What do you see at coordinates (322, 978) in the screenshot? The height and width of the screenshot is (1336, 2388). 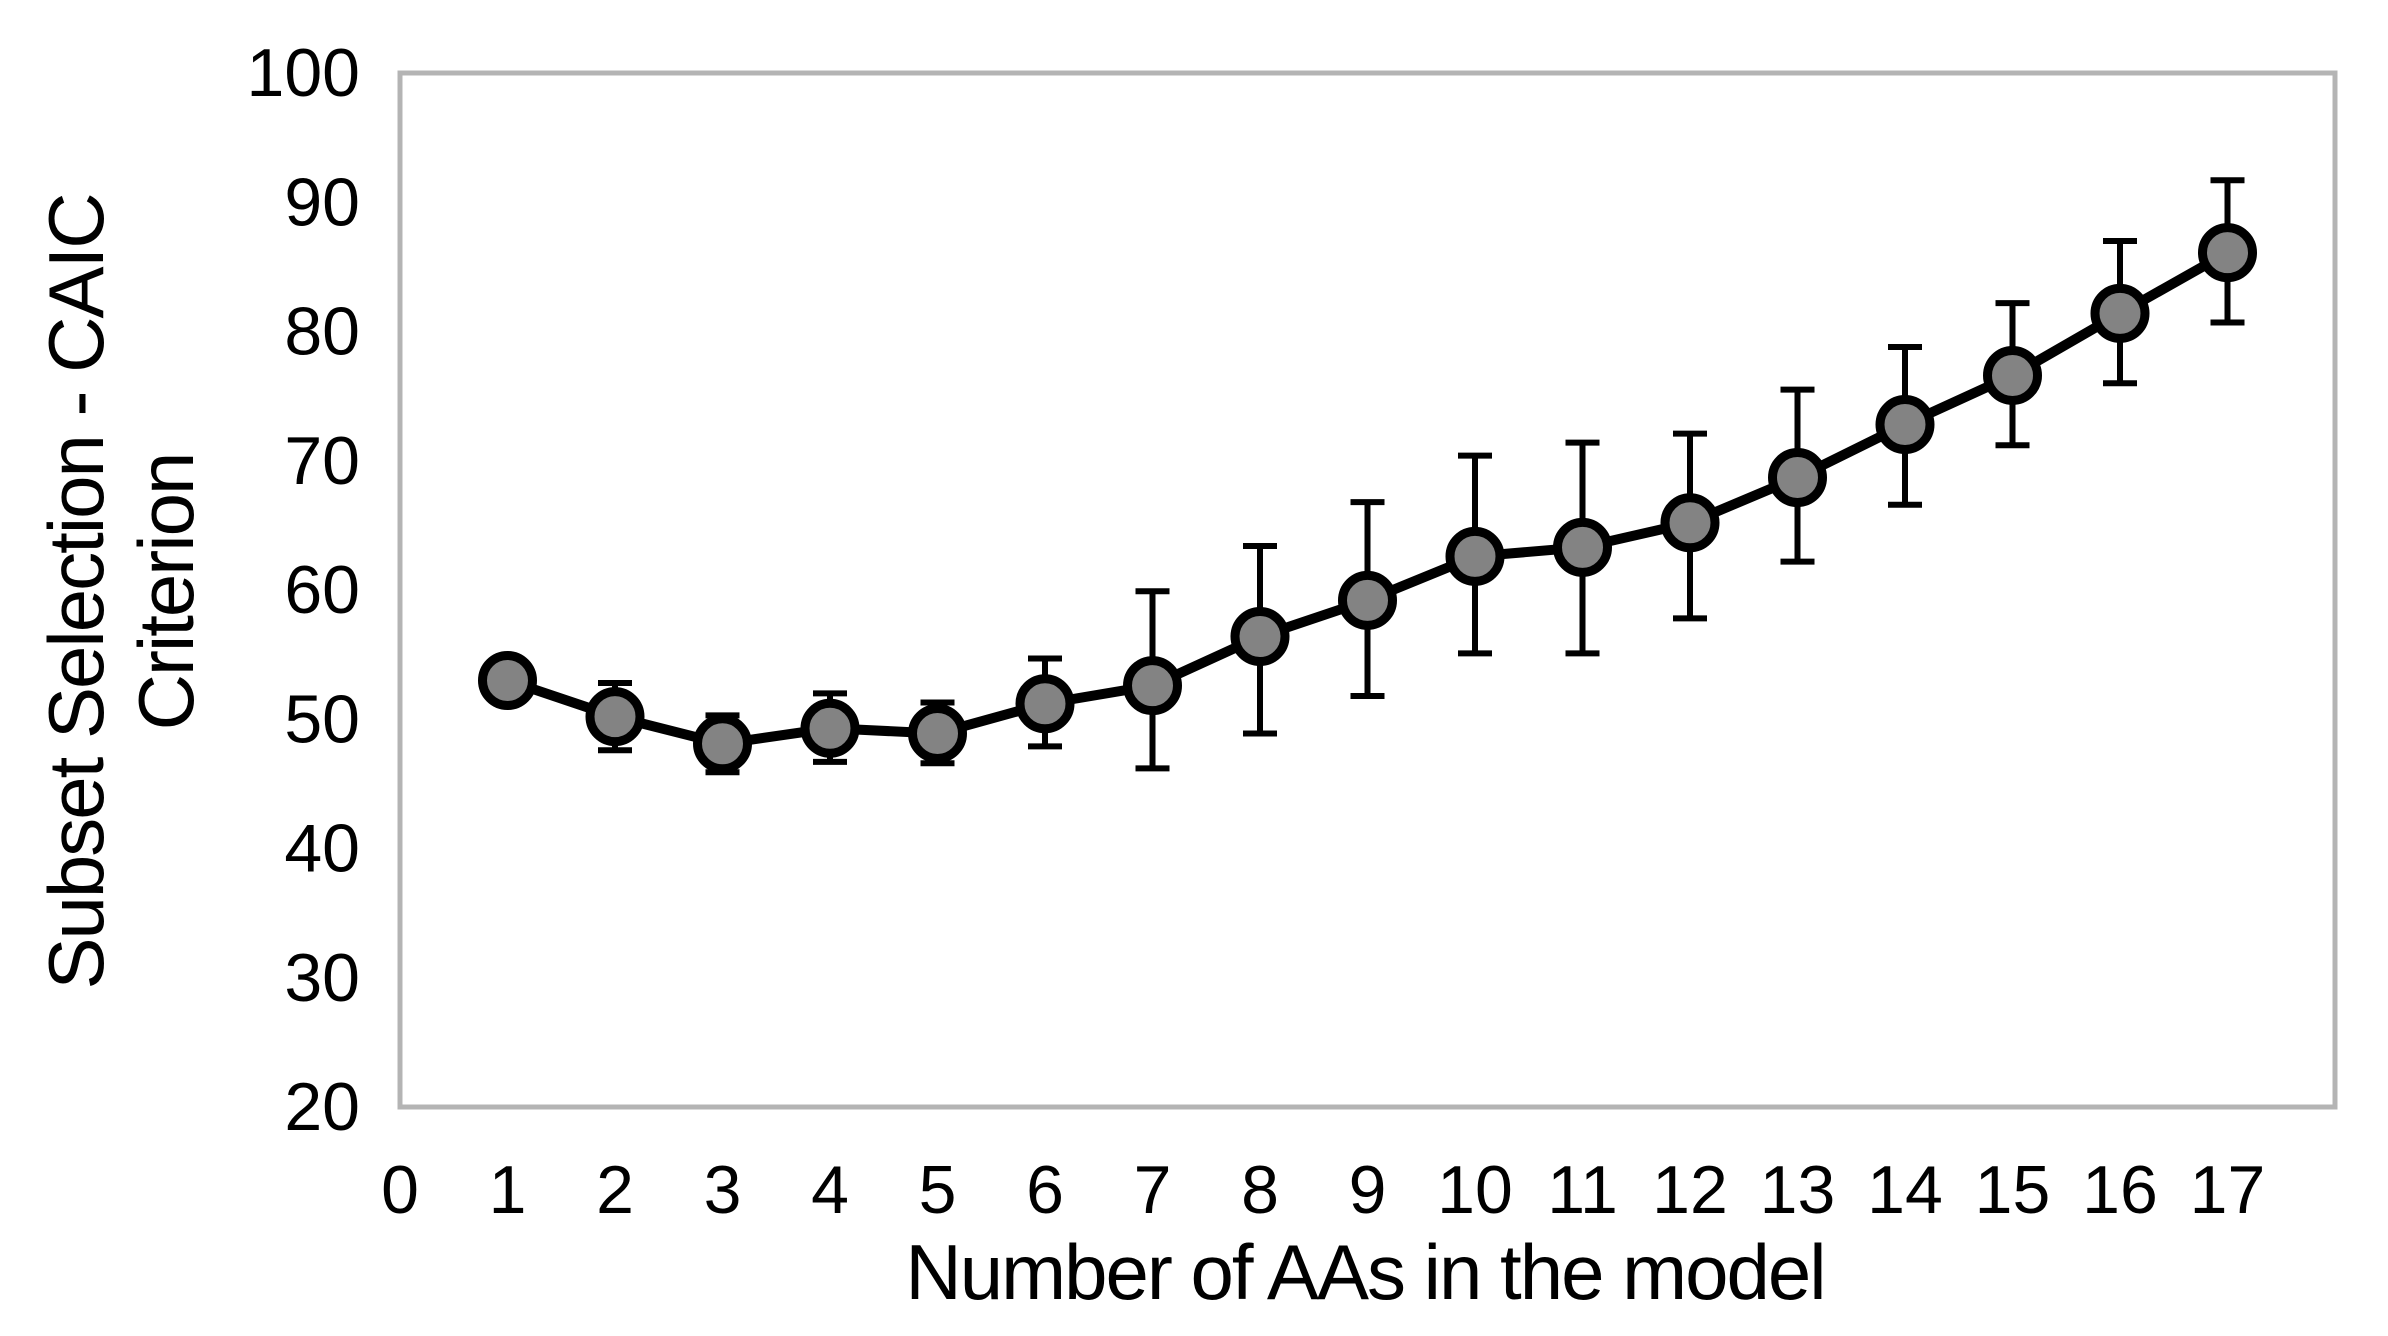 I see `y-tick-label: 30` at bounding box center [322, 978].